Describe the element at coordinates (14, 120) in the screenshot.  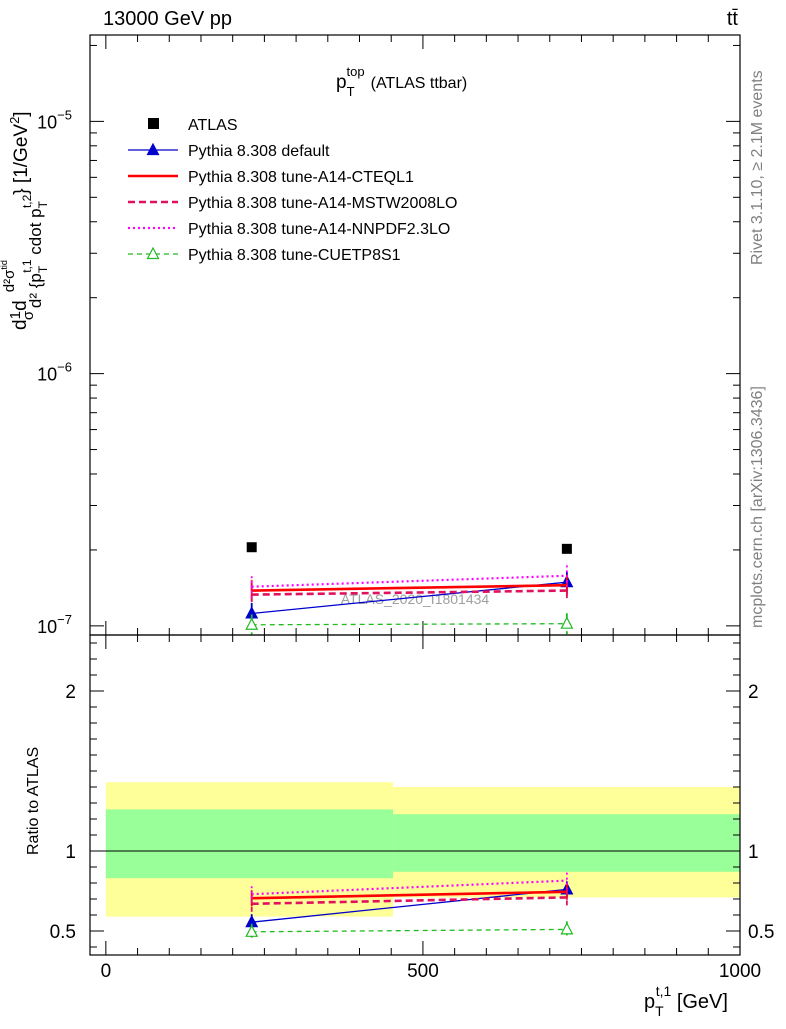
I see `ylabel-n: 2` at that location.